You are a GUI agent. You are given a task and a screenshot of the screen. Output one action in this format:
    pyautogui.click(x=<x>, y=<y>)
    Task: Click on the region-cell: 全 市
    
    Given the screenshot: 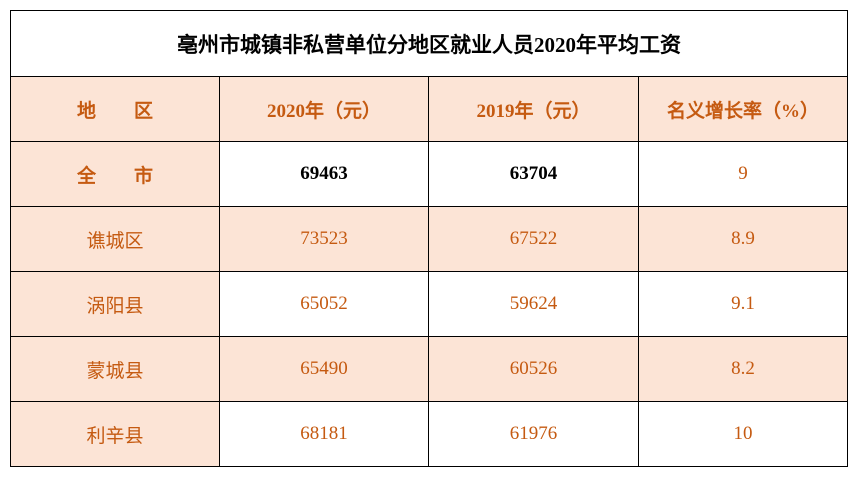 What is the action you would take?
    pyautogui.click(x=115, y=174)
    